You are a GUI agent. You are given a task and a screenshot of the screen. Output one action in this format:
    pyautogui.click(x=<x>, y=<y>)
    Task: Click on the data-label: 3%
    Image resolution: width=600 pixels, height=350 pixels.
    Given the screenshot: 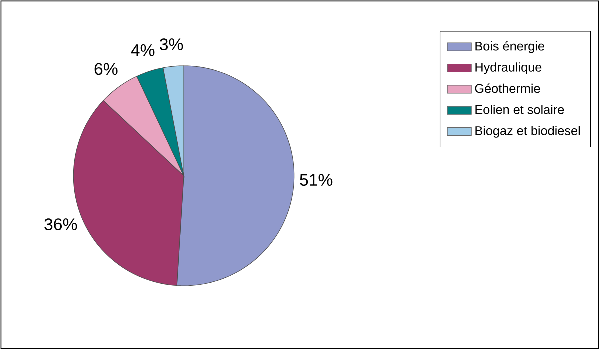 What is the action you would take?
    pyautogui.click(x=172, y=44)
    